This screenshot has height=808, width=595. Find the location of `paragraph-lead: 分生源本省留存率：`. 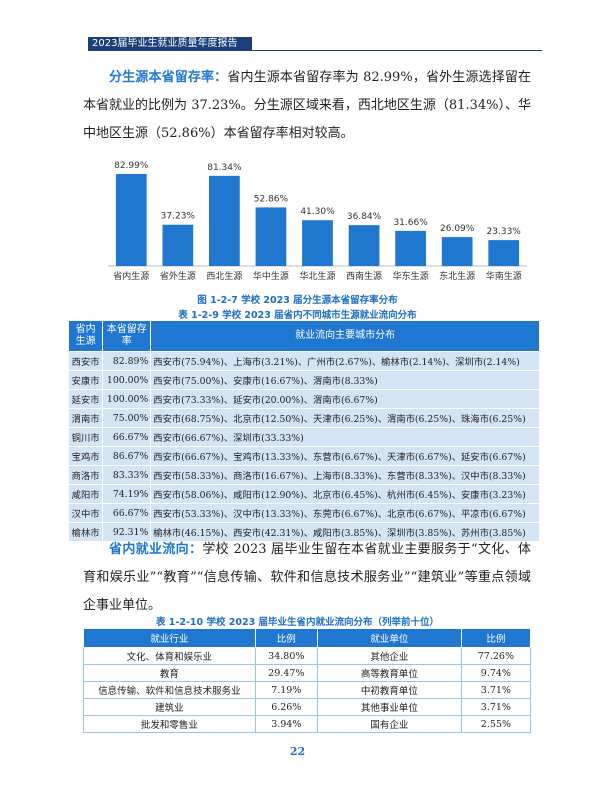

paragraph-lead: 分生源本省留存率： is located at coordinates (168, 77).